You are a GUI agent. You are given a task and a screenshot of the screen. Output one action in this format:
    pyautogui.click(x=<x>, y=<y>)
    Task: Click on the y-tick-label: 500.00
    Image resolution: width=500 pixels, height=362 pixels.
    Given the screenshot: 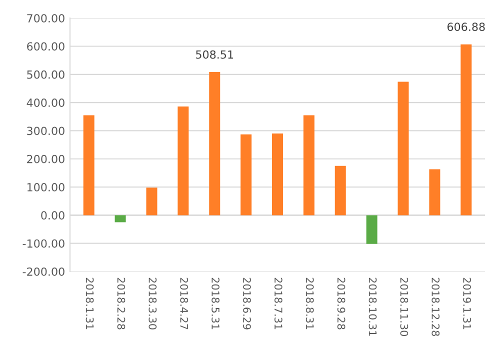 What is the action you would take?
    pyautogui.click(x=45, y=74)
    